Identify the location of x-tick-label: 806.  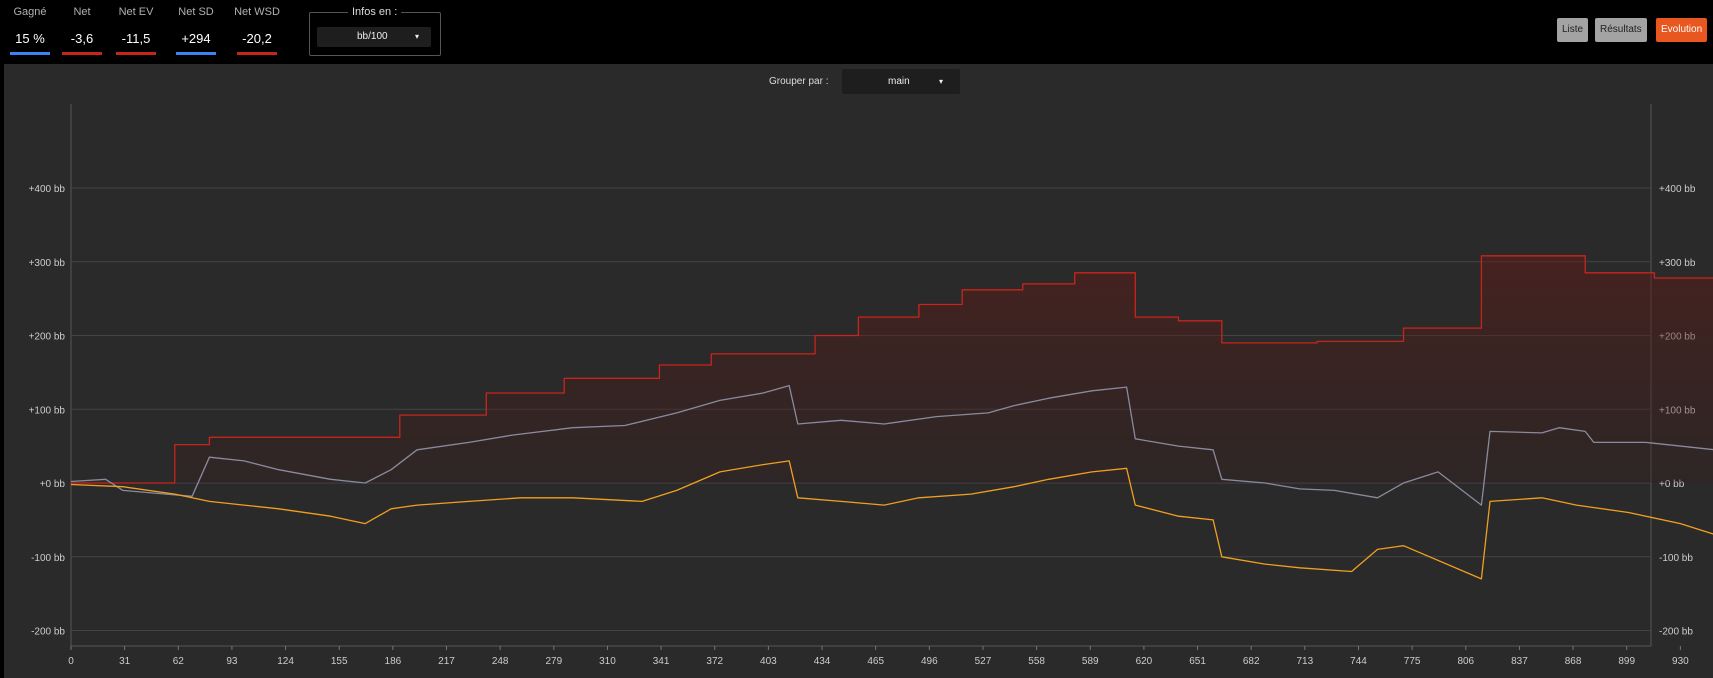
(1465, 661).